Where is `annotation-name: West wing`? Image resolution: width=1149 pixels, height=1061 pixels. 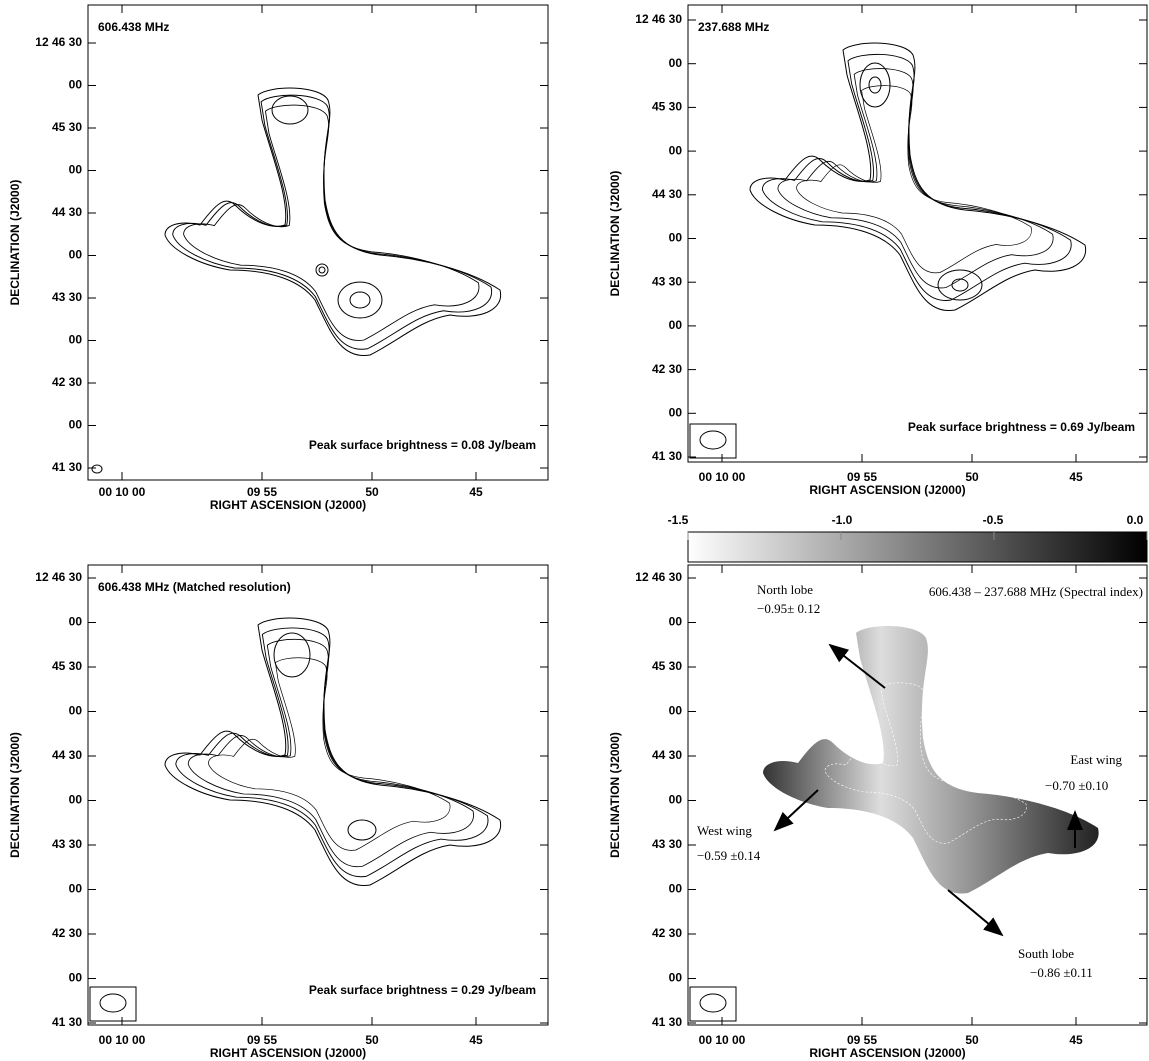 annotation-name: West wing is located at coordinates (724, 830).